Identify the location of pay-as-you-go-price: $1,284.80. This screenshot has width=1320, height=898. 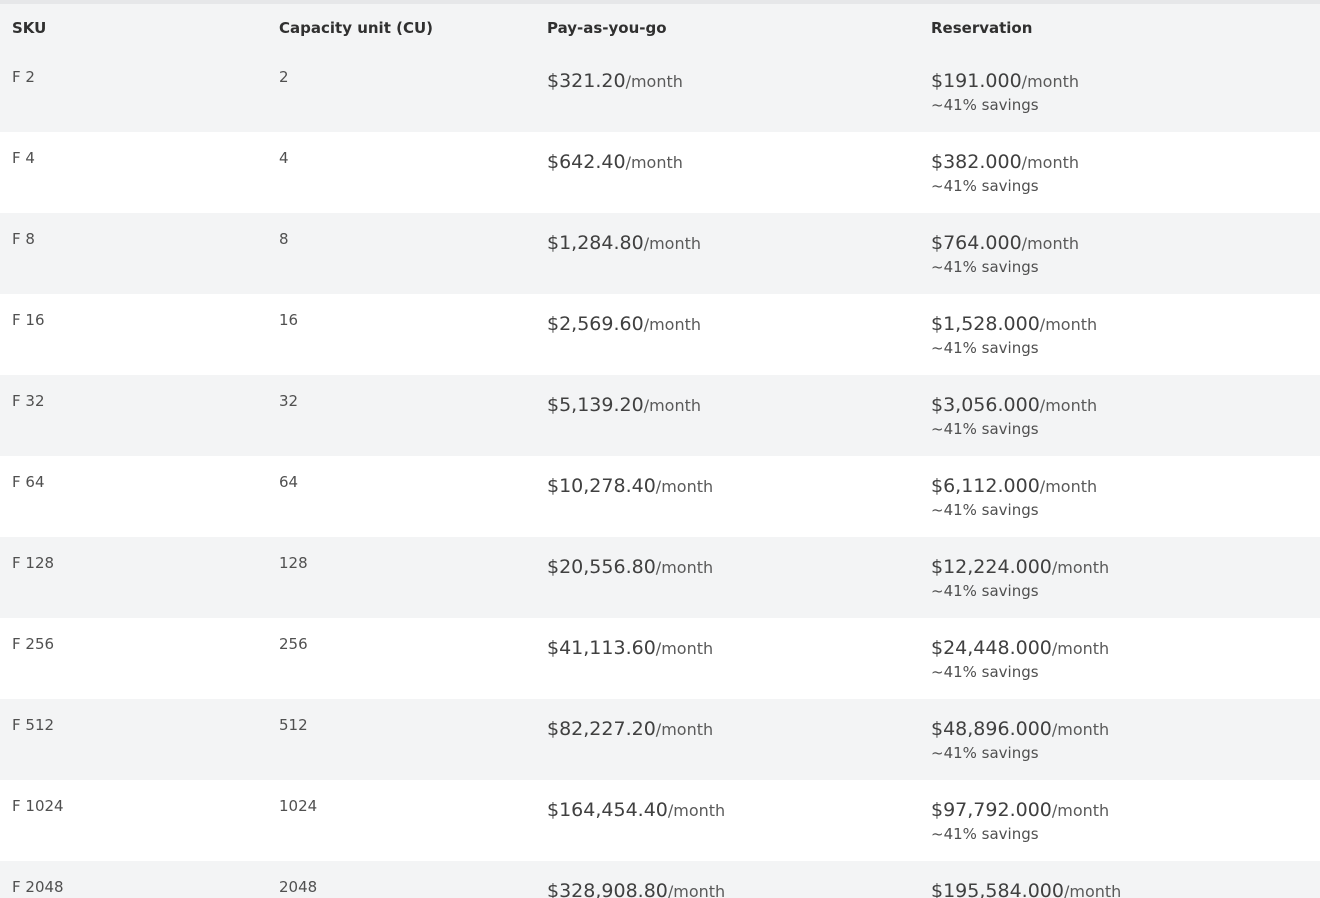
(595, 243).